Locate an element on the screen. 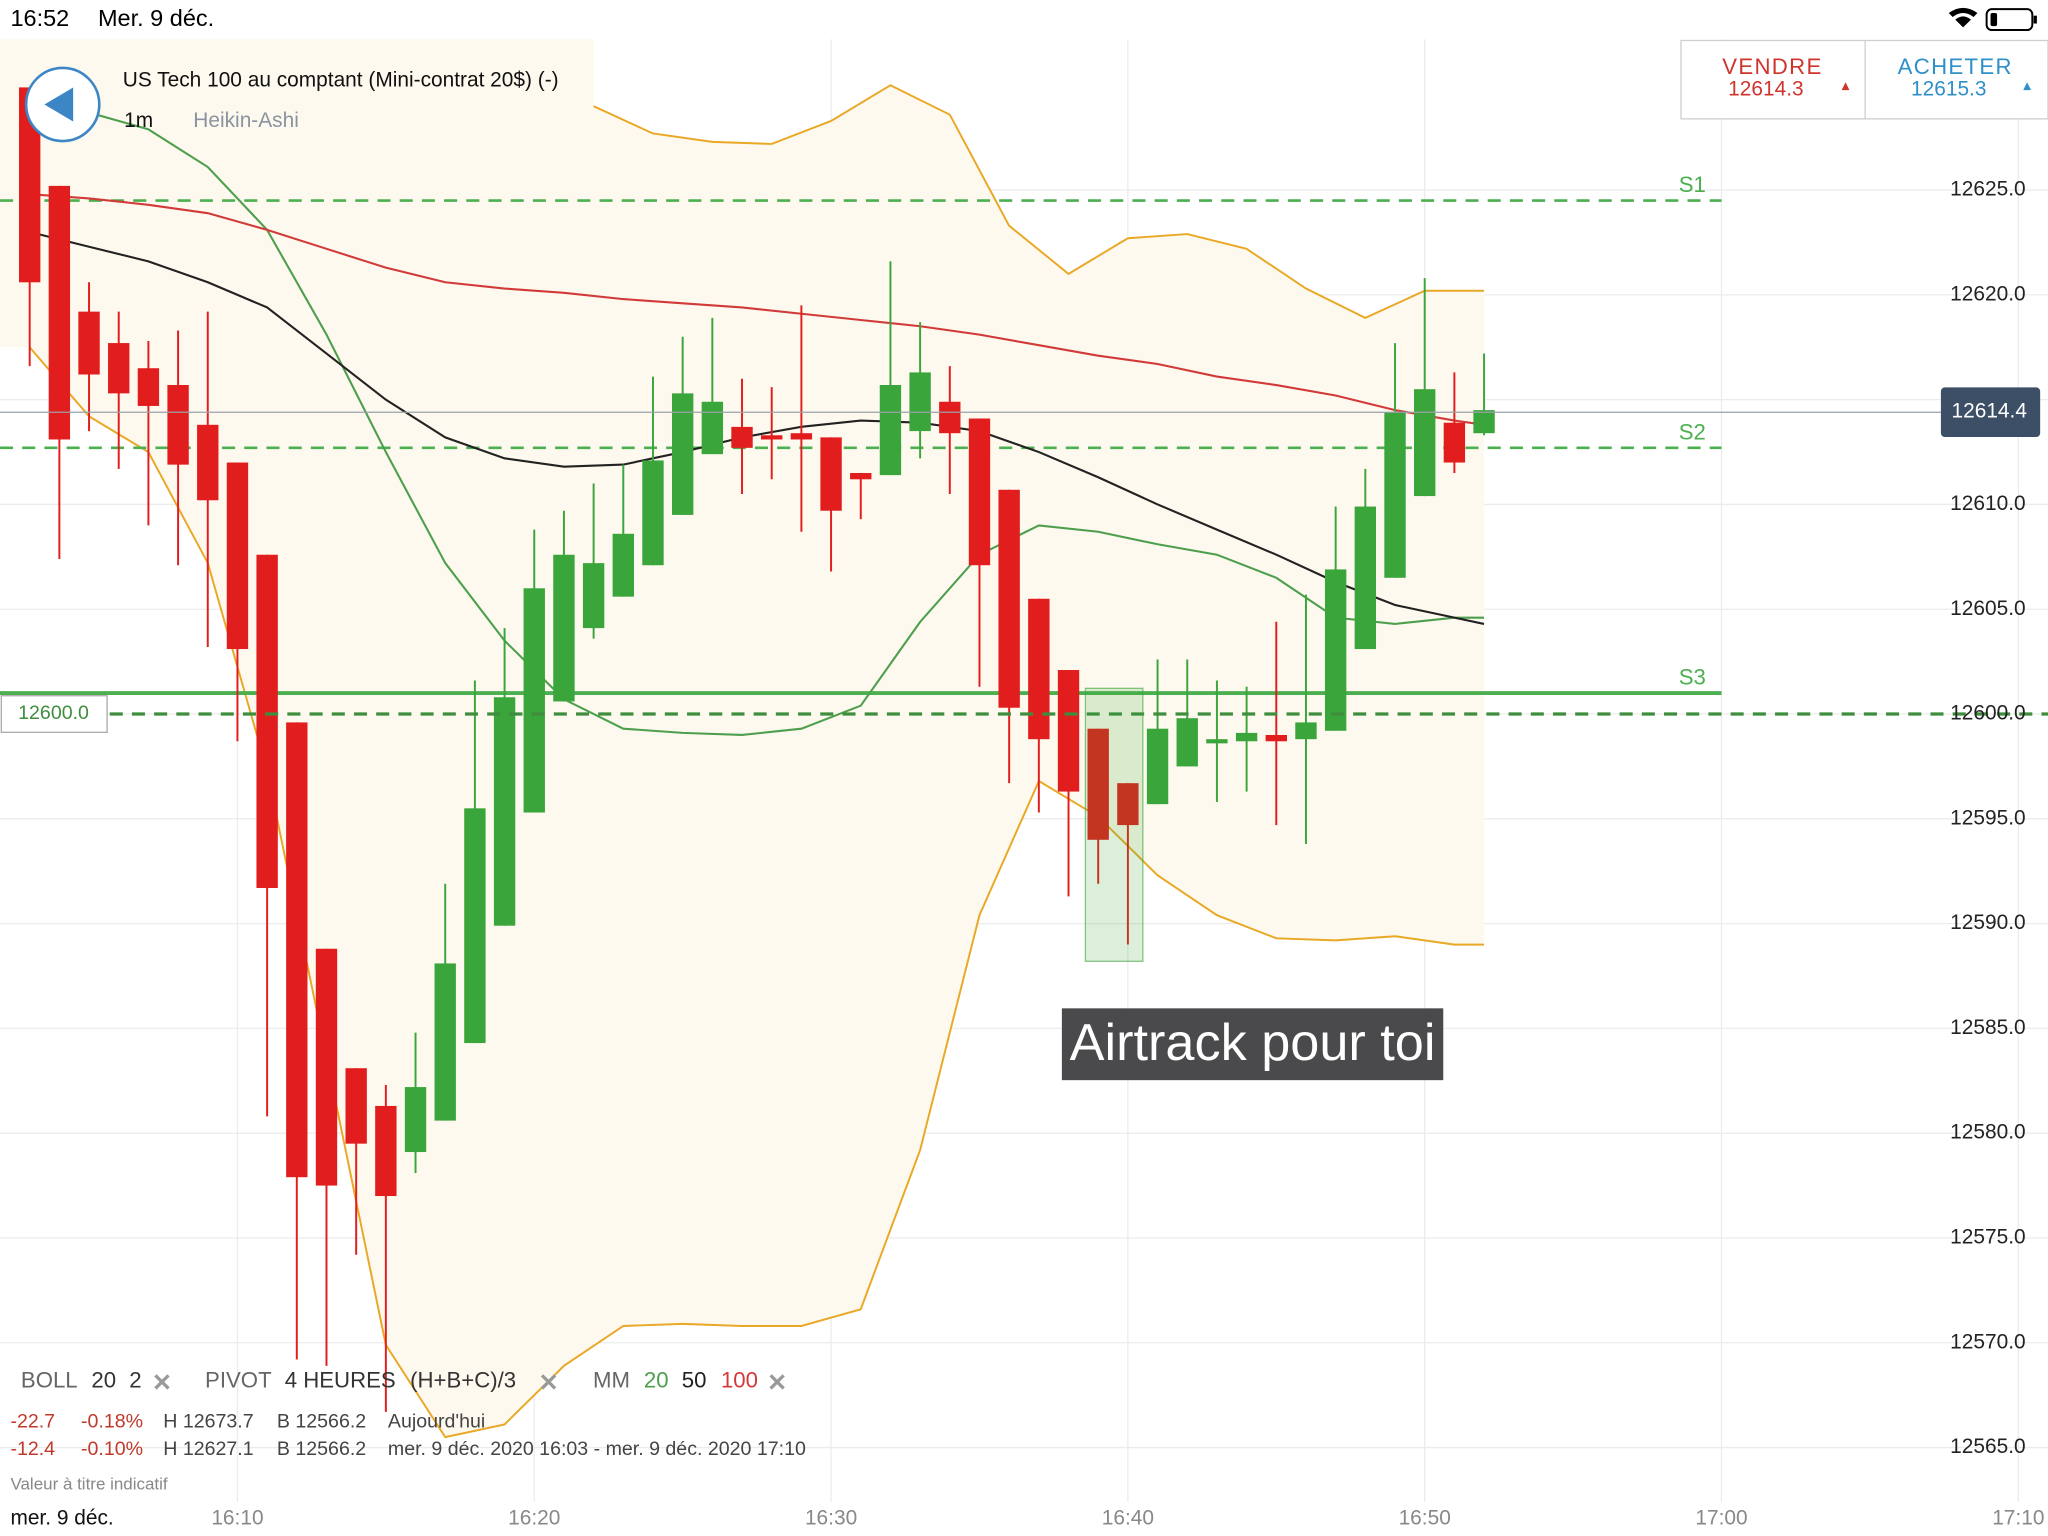 The image size is (2048, 1536). date-label-bg is located at coordinates (65, 1519).